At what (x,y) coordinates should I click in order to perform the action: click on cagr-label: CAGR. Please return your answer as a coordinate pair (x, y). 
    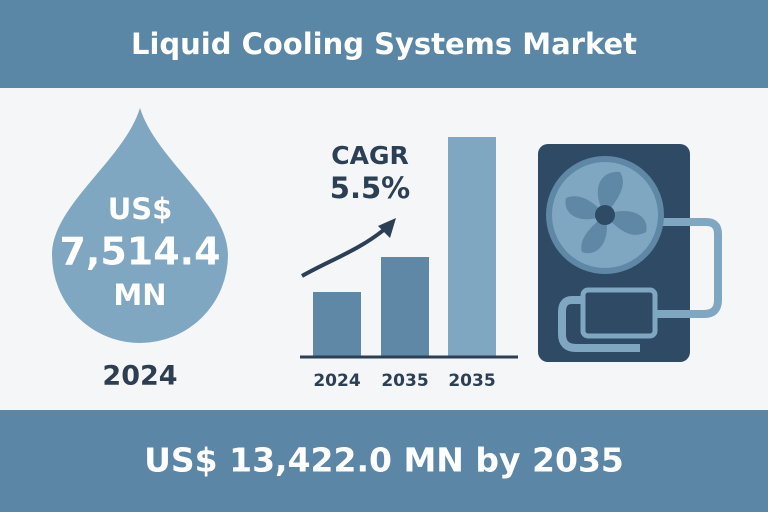
    Looking at the image, I should click on (369, 155).